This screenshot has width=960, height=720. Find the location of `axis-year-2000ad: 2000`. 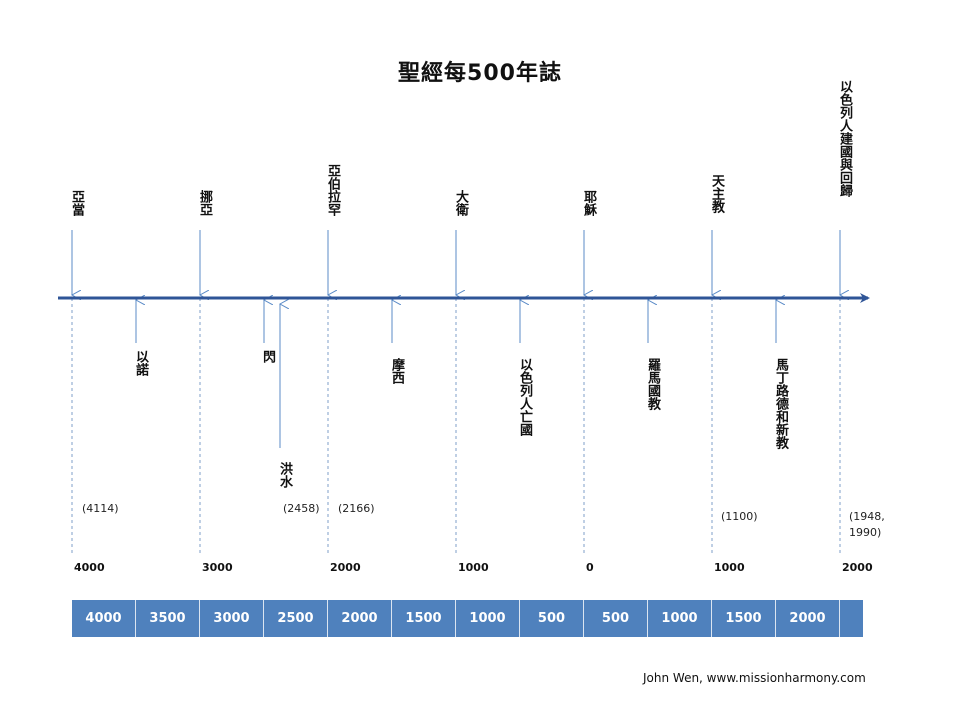

axis-year-2000ad: 2000 is located at coordinates (857, 567).